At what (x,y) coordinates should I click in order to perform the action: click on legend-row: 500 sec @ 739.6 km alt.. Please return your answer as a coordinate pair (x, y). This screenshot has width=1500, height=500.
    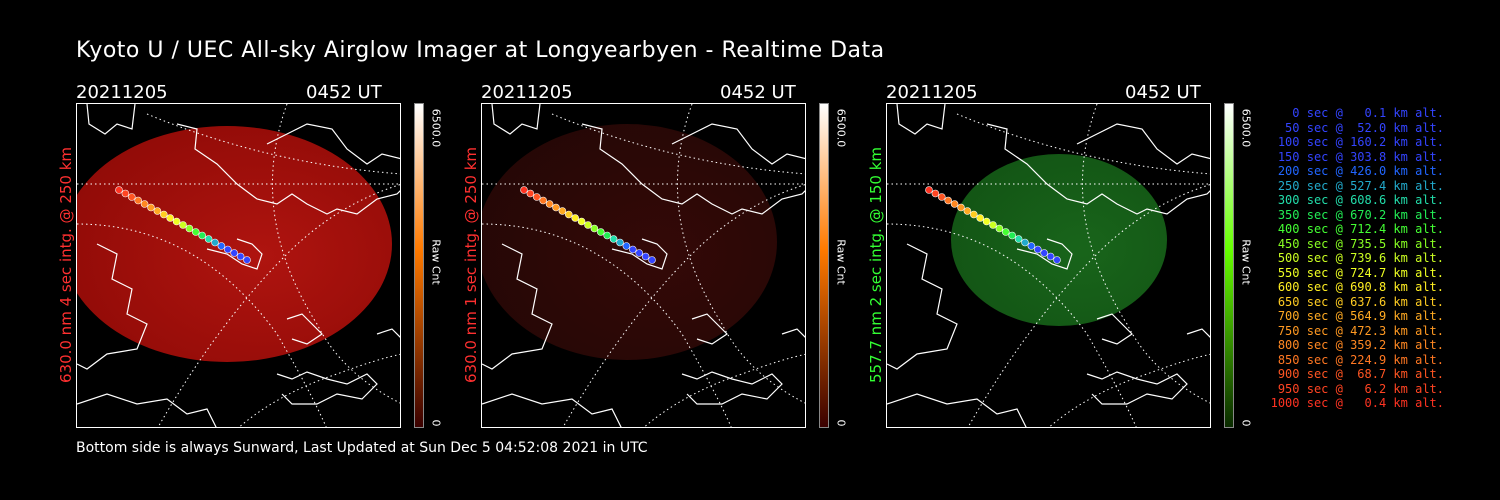
    Looking at the image, I should click on (1360, 258).